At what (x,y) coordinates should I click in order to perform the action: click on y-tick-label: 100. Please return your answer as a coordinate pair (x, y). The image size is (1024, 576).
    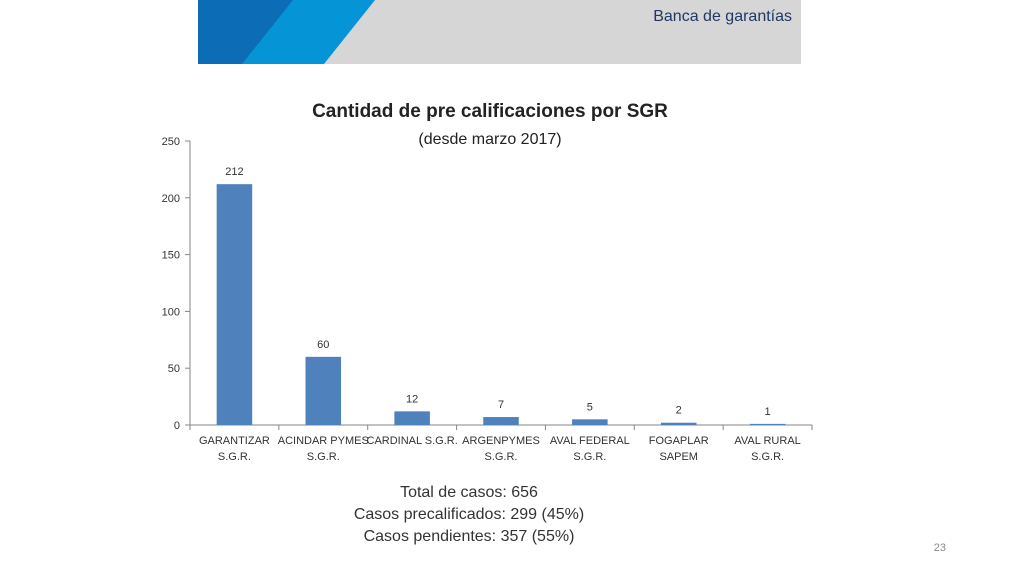
    Looking at the image, I should click on (171, 312).